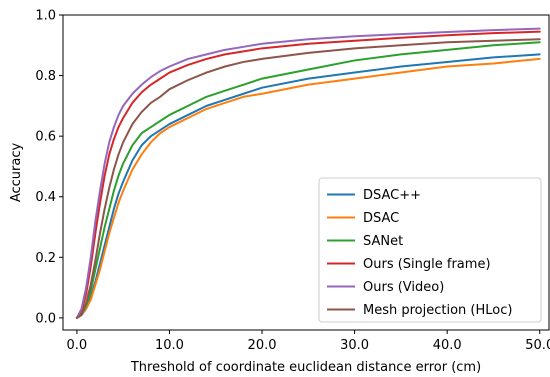  Describe the element at coordinates (45, 197) in the screenshot. I see `y-tick-label: 0.4` at that location.